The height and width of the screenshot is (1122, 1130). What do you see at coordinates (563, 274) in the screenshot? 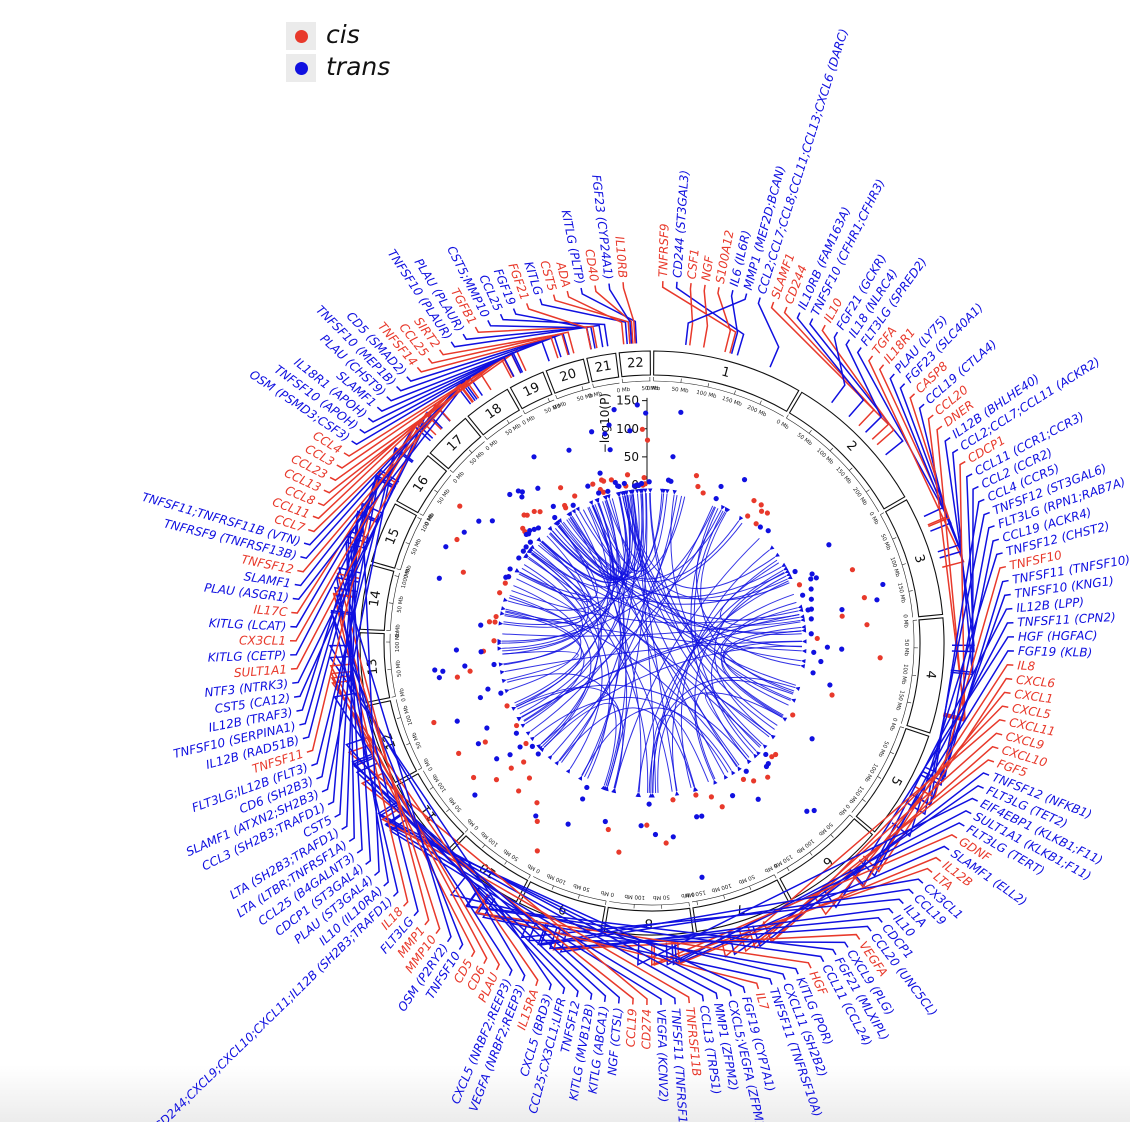
I see `gene-label: ADA` at bounding box center [563, 274].